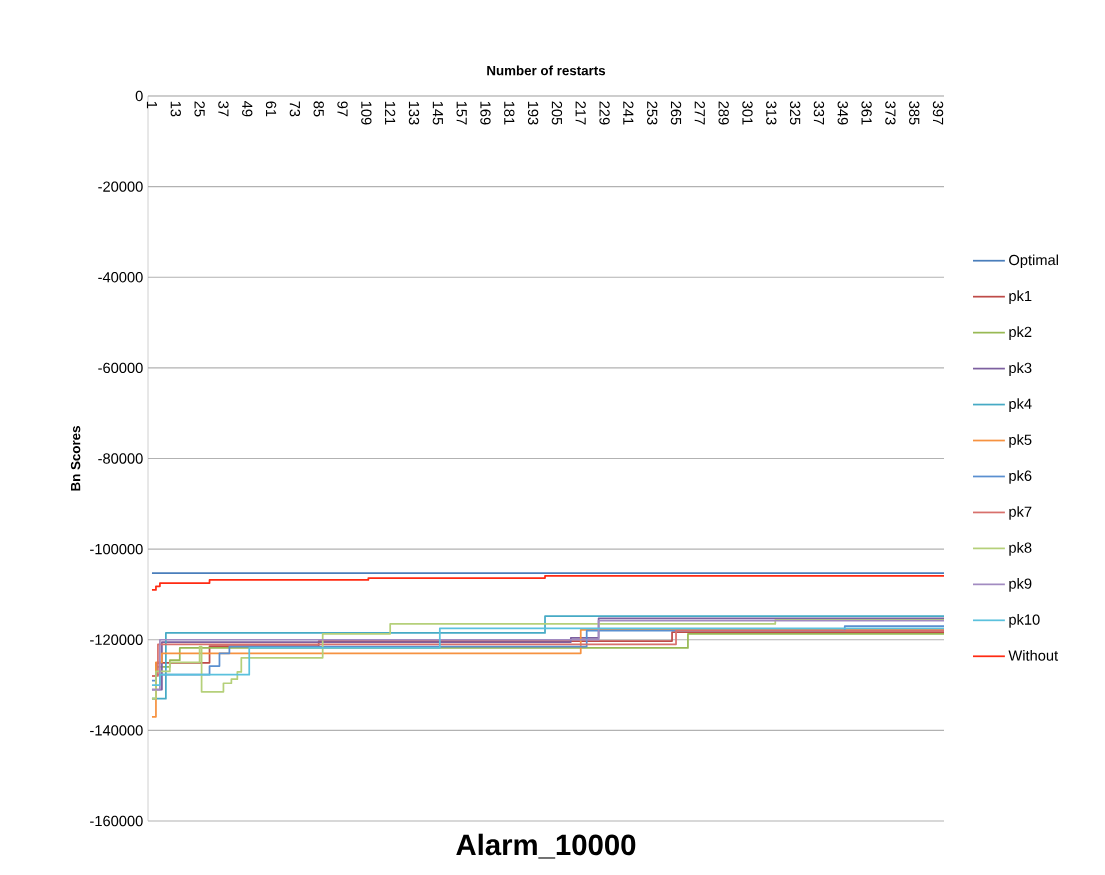 The image size is (1105, 875). What do you see at coordinates (1033, 655) in the screenshot?
I see `legend-label: Without` at bounding box center [1033, 655].